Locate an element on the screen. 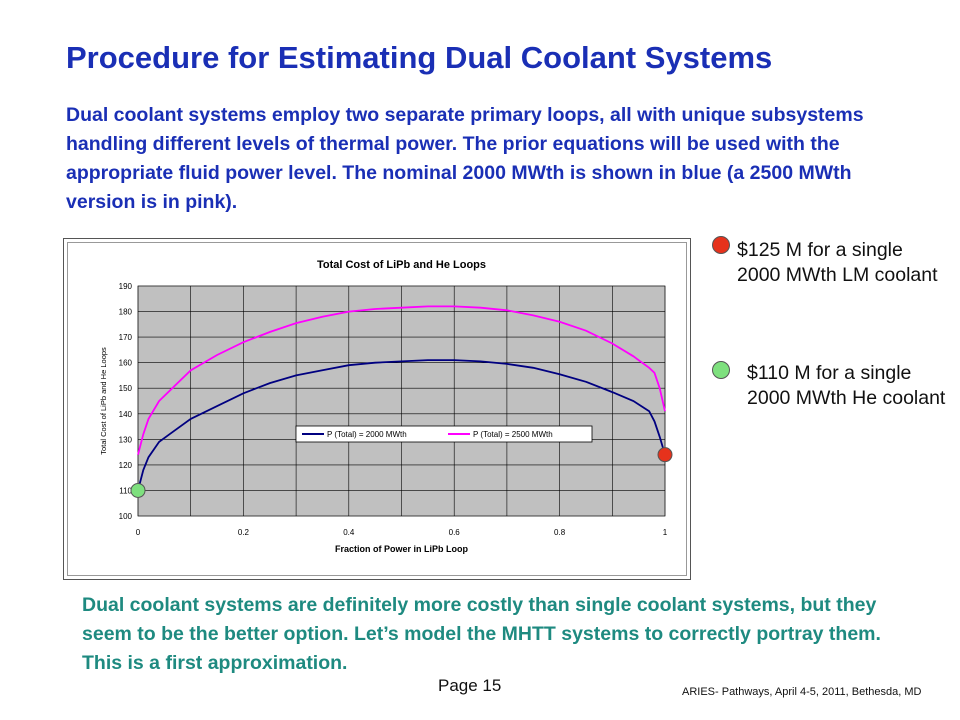 This screenshot has width=960, height=720. chart-title: Total Cost of LiPb and He Loops is located at coordinates (401, 265).